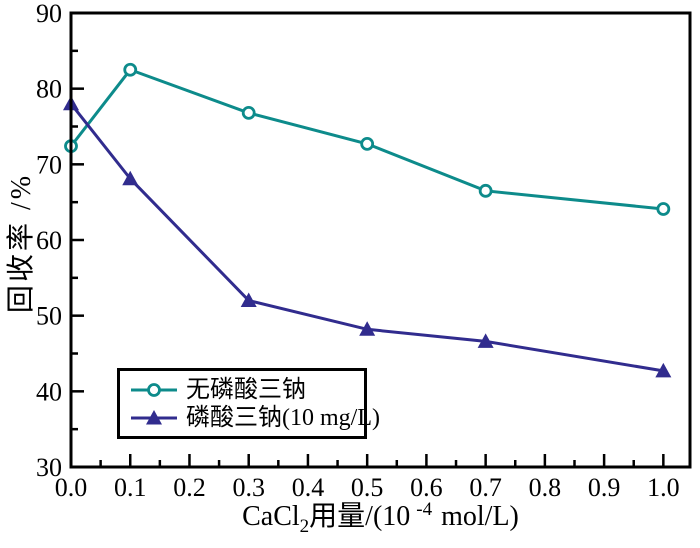 The height and width of the screenshot is (548, 700). I want to click on x-axis-title-superscript: -4, so click(424, 509).